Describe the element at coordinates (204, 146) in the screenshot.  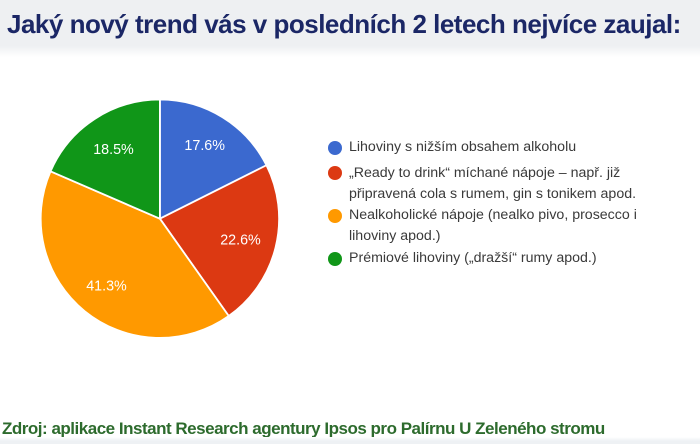
I see `svg-text: 17.6%` at that location.